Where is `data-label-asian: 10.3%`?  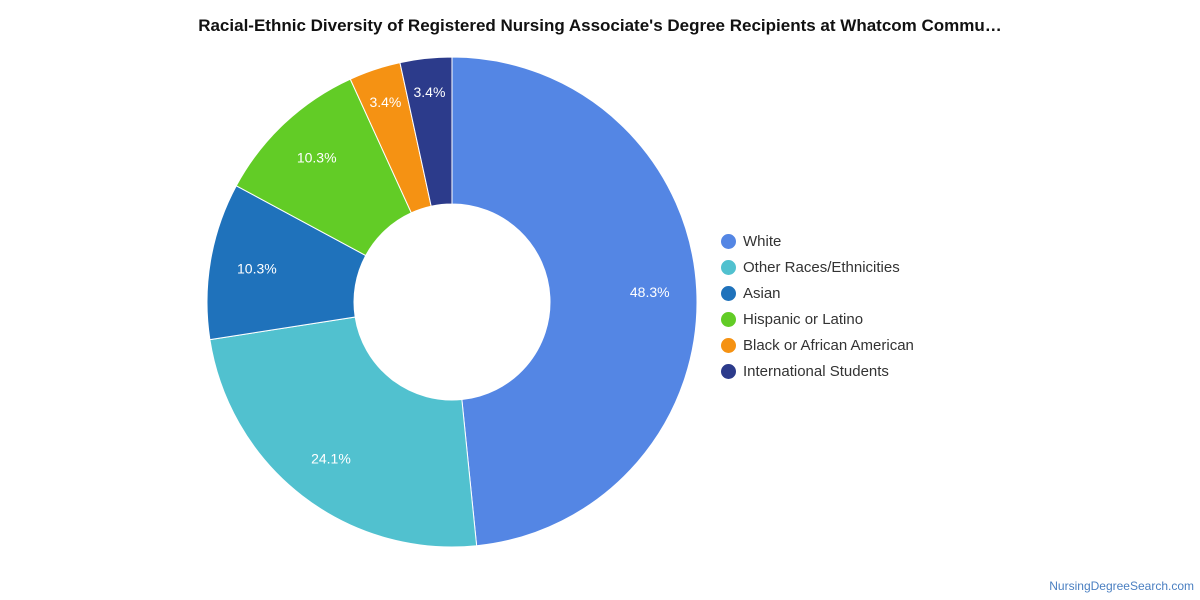 data-label-asian: 10.3% is located at coordinates (257, 269).